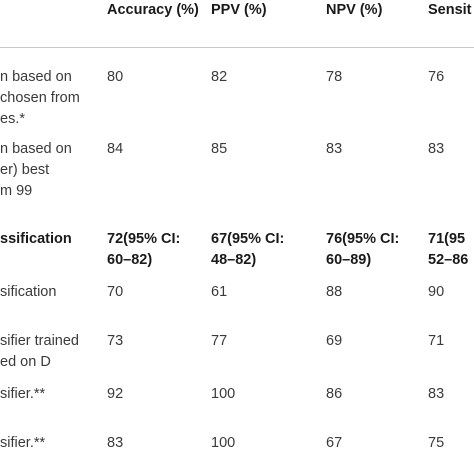 This screenshot has height=474, width=474. Describe the element at coordinates (248, 239) in the screenshot. I see `cell-ppv: 67(95% CI:` at that location.